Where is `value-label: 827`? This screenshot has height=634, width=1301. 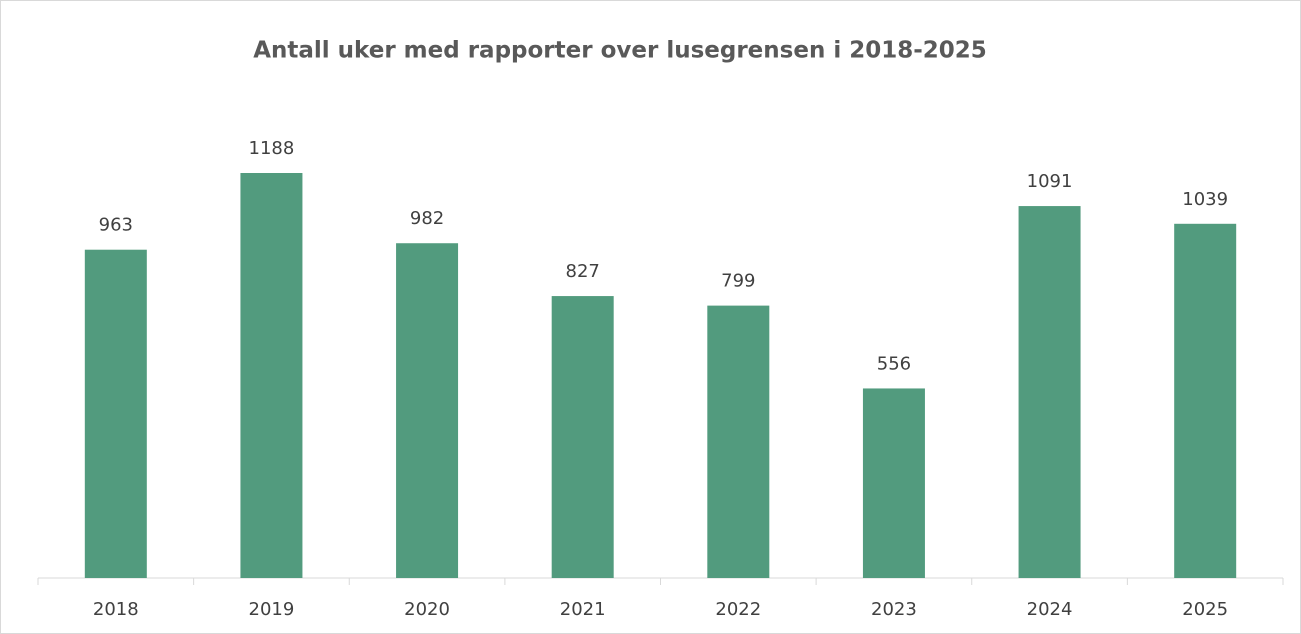 value-label: 827 is located at coordinates (583, 271).